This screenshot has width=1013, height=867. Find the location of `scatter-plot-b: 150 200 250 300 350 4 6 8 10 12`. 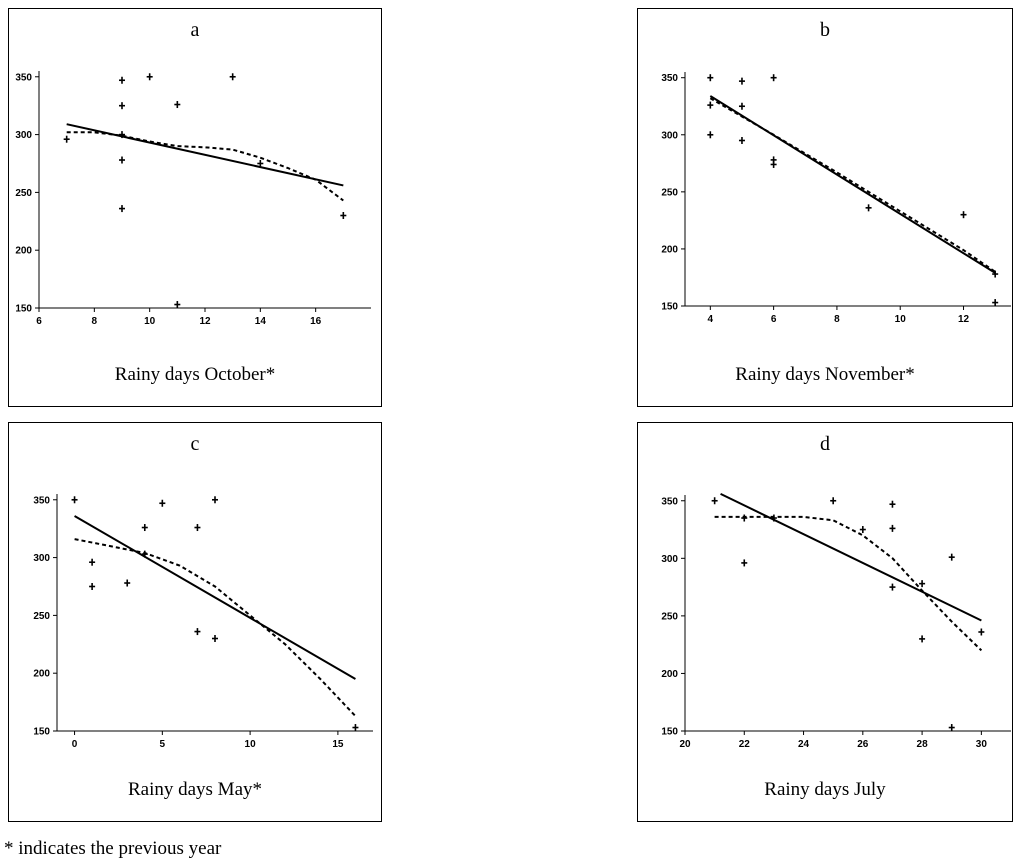

scatter-plot-b: 150 200 250 300 350 4 6 8 10 12 is located at coordinates (836, 198).